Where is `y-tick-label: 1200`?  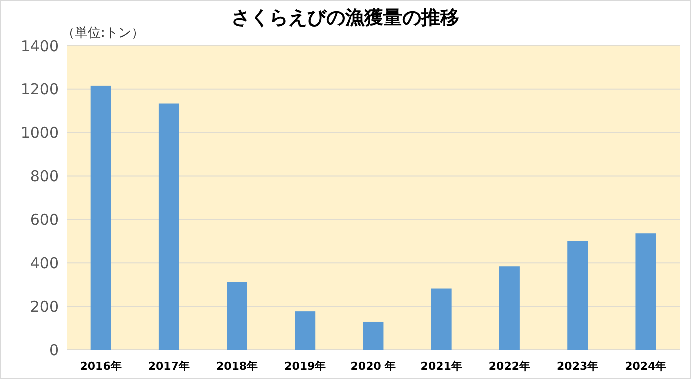 y-tick-label: 1200 is located at coordinates (39, 89).